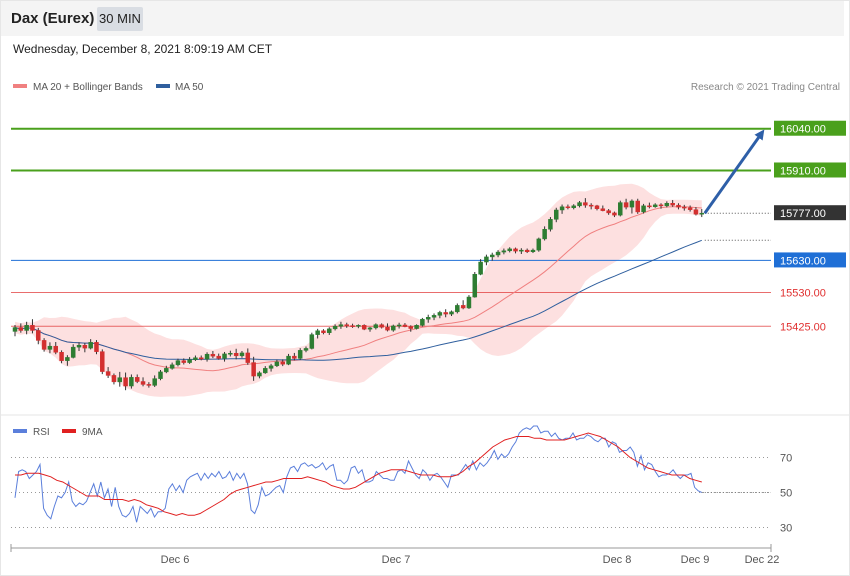 The width and height of the screenshot is (850, 576). I want to click on support-label-15530: 15530.00, so click(803, 294).